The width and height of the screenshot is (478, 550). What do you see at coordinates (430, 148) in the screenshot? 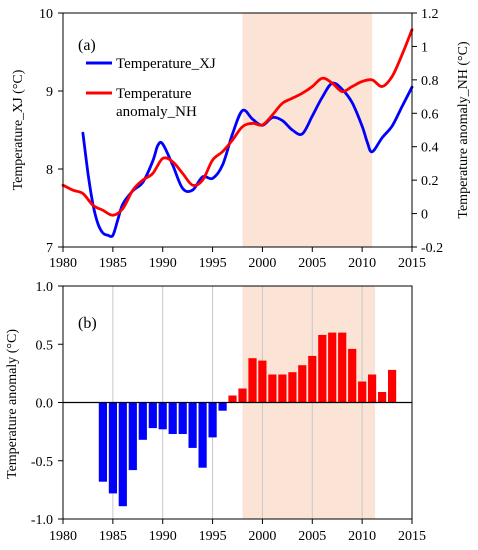
I see `y-tick-label-right-a: 0.4` at bounding box center [430, 148].